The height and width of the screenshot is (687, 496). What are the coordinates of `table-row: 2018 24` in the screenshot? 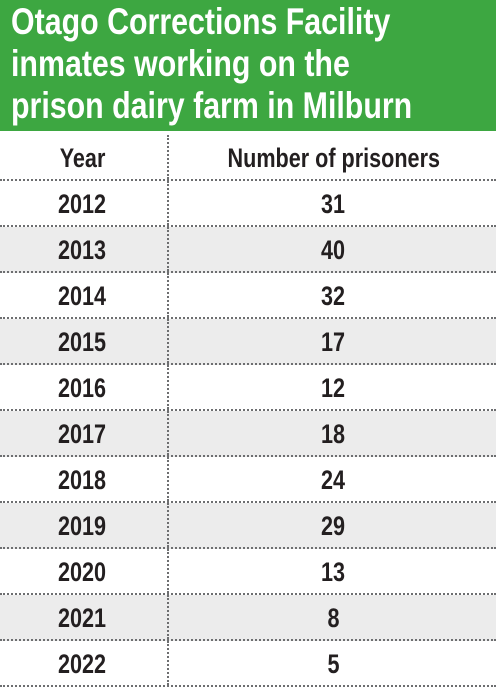 It's located at (248, 480).